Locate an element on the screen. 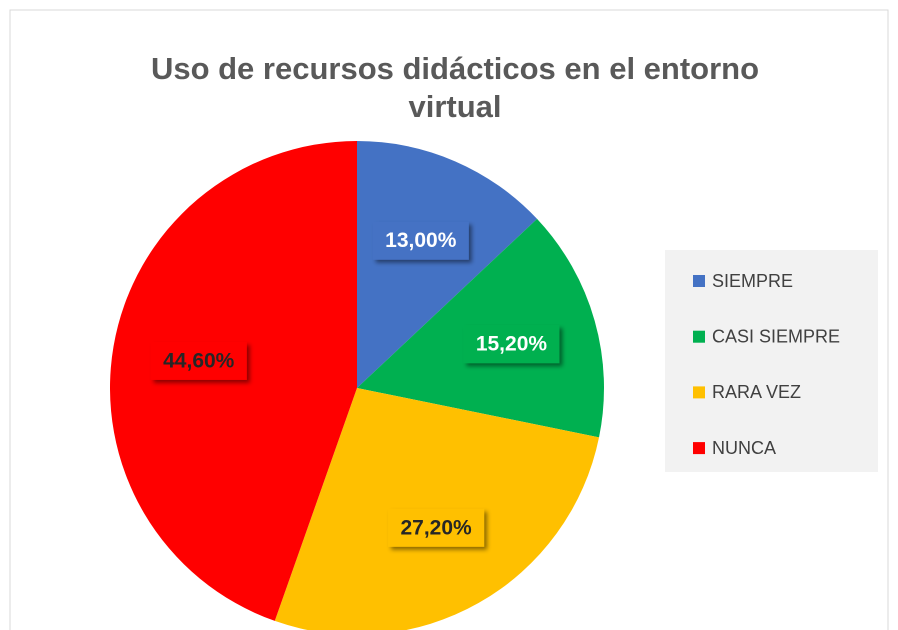 The width and height of the screenshot is (898, 630). legend-label: CASI SIEMPRE is located at coordinates (776, 336).